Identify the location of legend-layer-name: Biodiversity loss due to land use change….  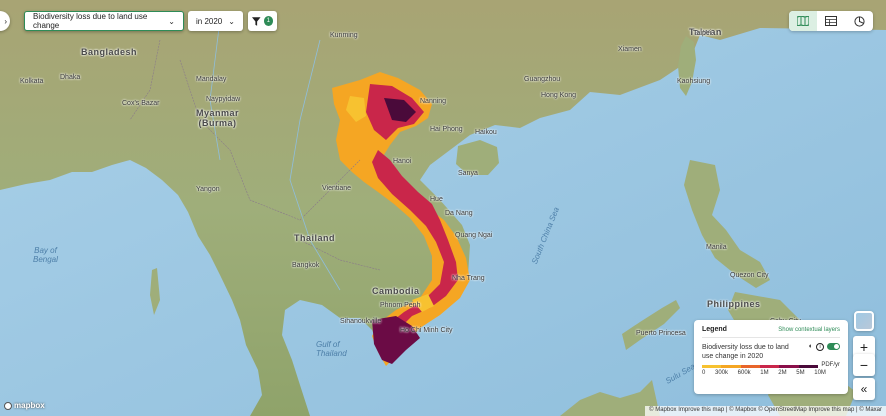
(745, 352).